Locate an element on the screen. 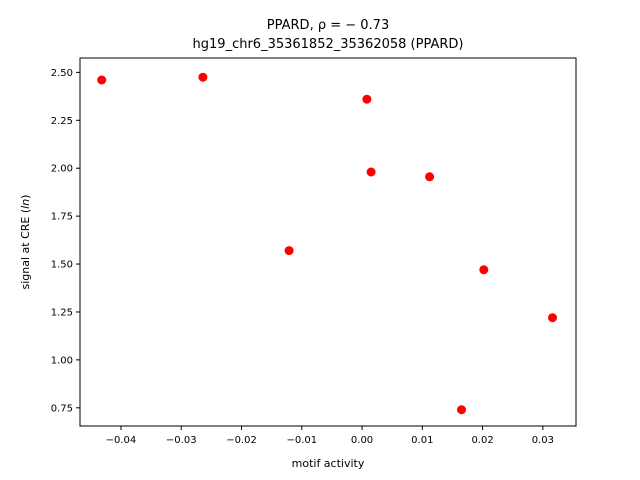 The width and height of the screenshot is (640, 480). y-axis-label-italic: ln is located at coordinates (25, 204).